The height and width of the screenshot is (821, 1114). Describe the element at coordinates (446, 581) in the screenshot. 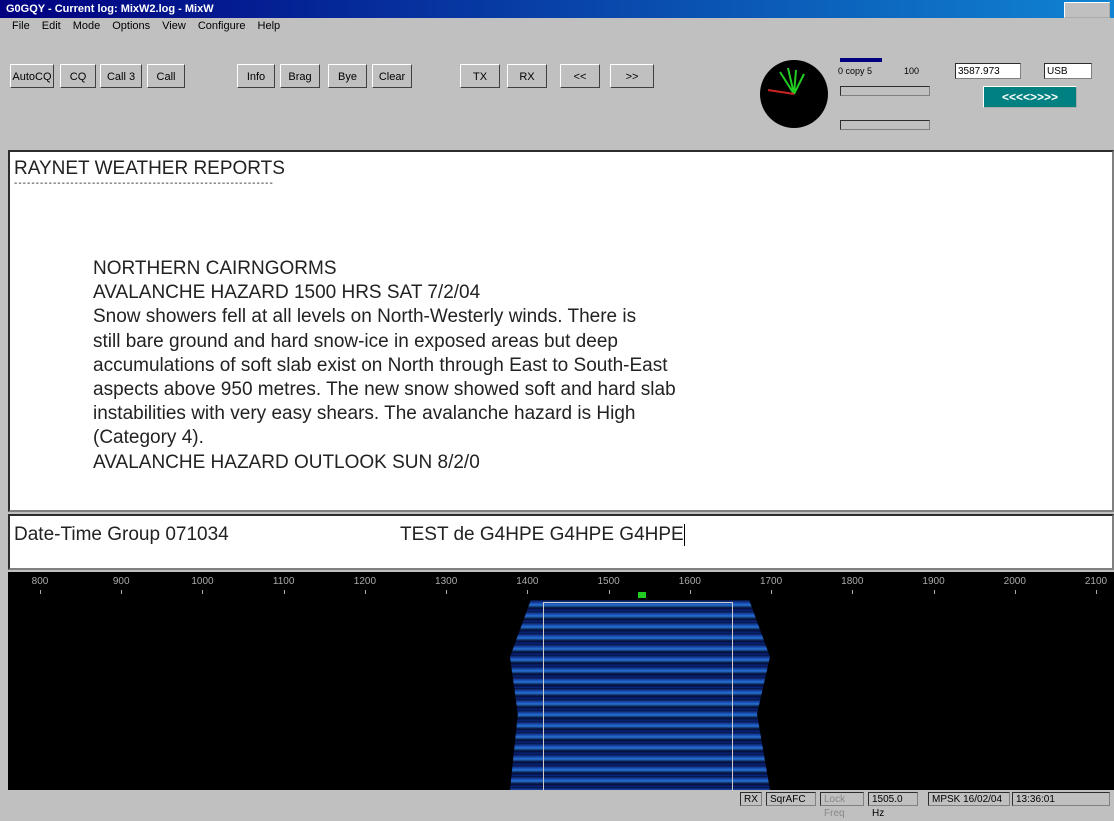

I see `scale-label: 1300` at that location.